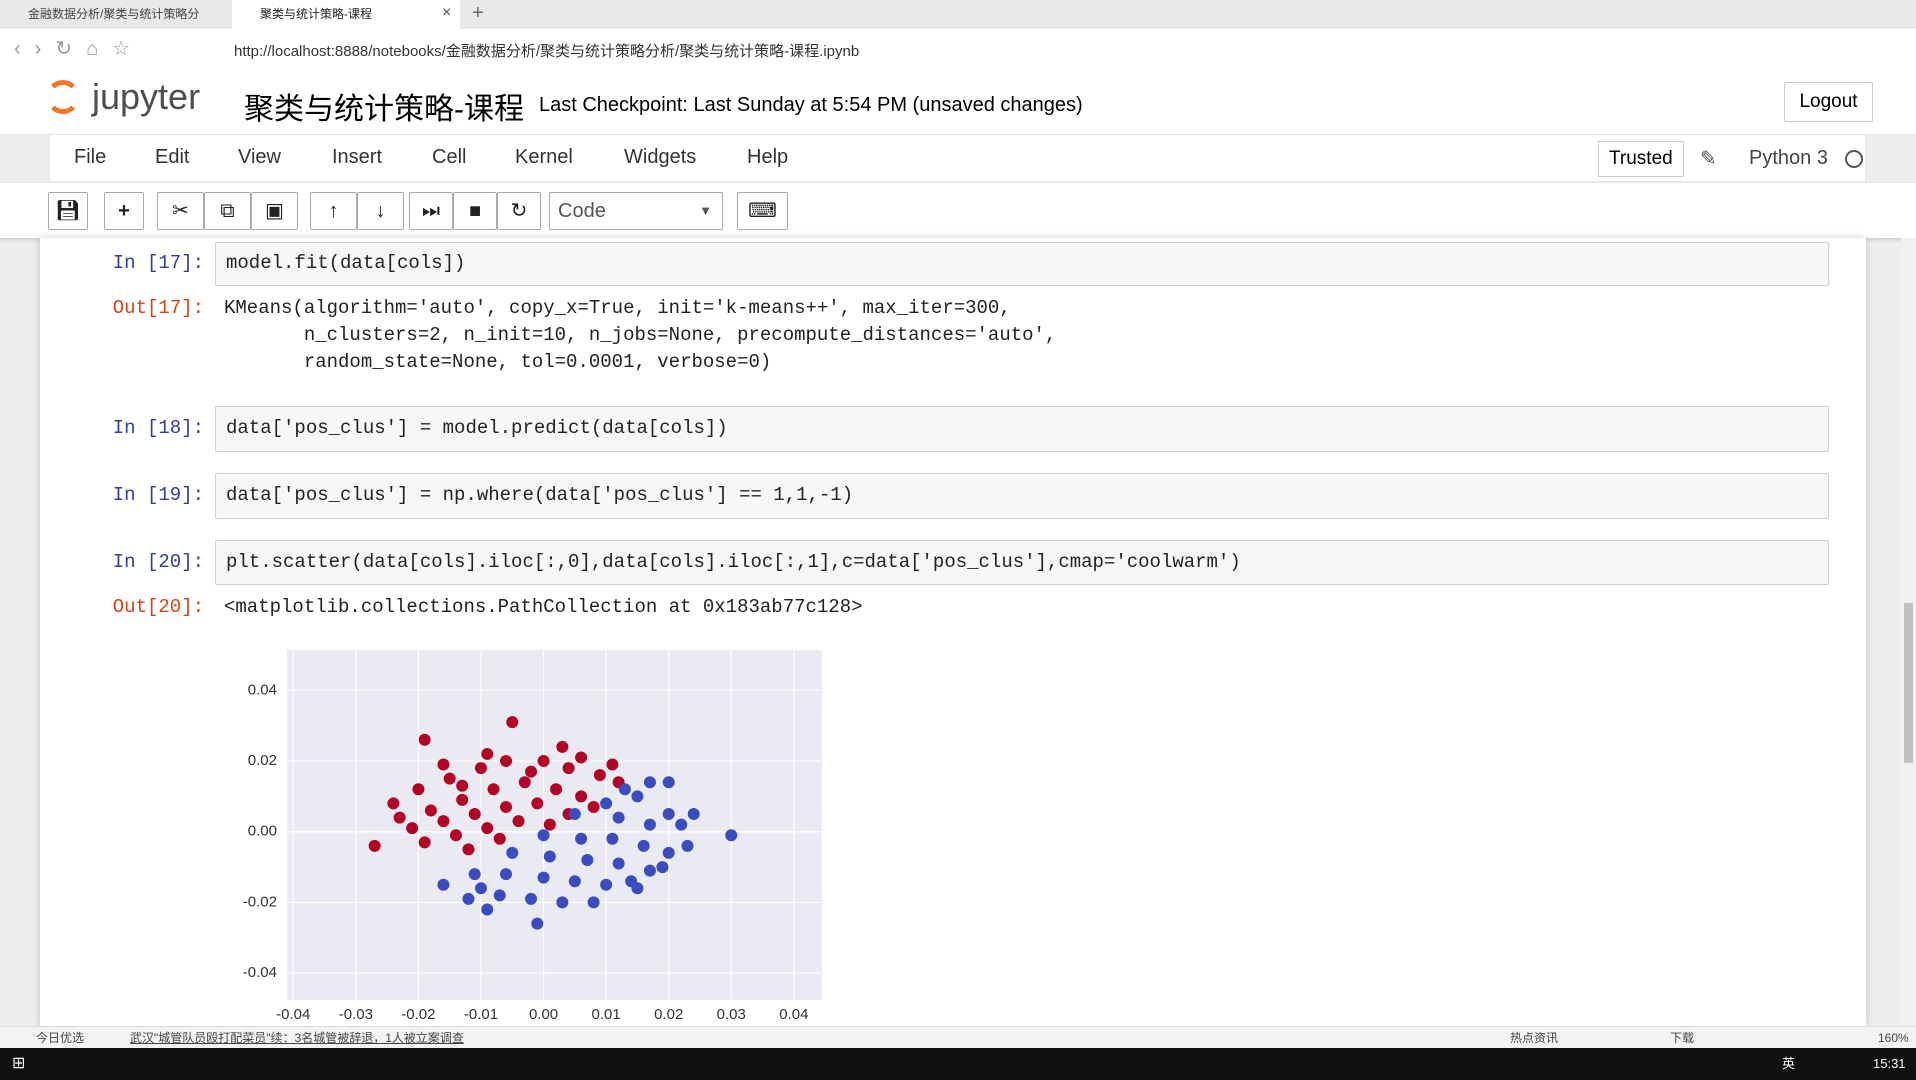 The width and height of the screenshot is (1916, 1080). What do you see at coordinates (1908, 632) in the screenshot?
I see `scrollbar` at bounding box center [1908, 632].